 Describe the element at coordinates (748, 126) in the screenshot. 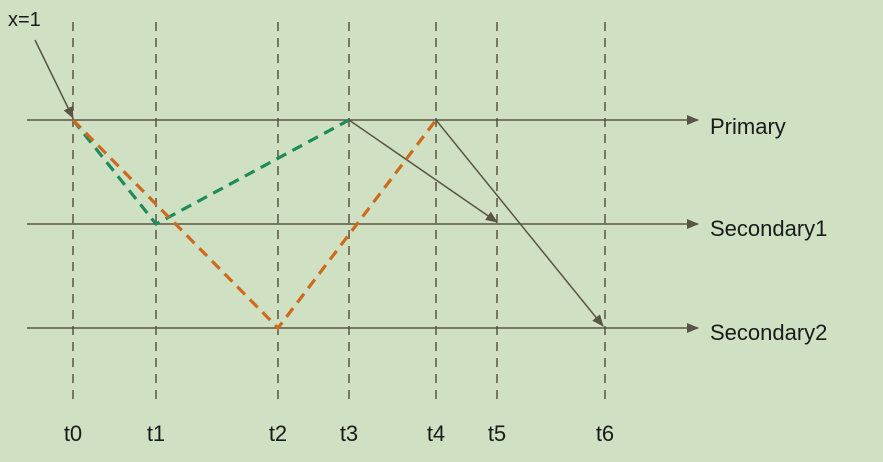

I see `node-label-primary: Primary` at that location.